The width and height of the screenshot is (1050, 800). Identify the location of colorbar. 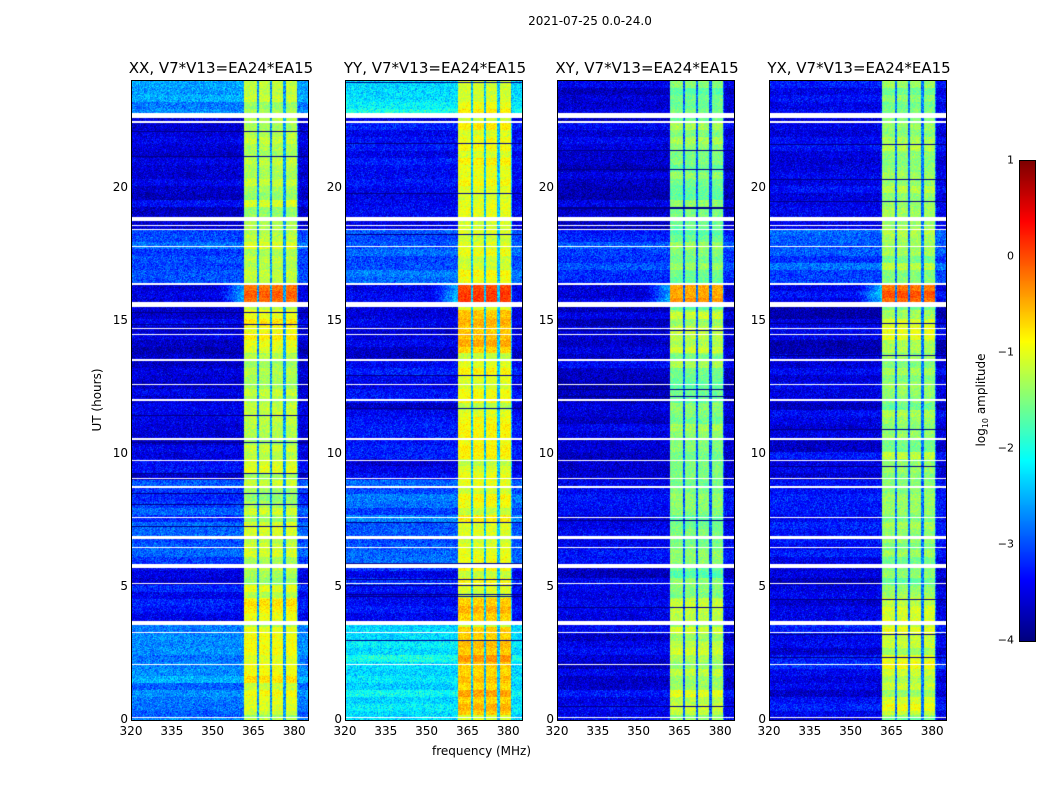
(1027, 401).